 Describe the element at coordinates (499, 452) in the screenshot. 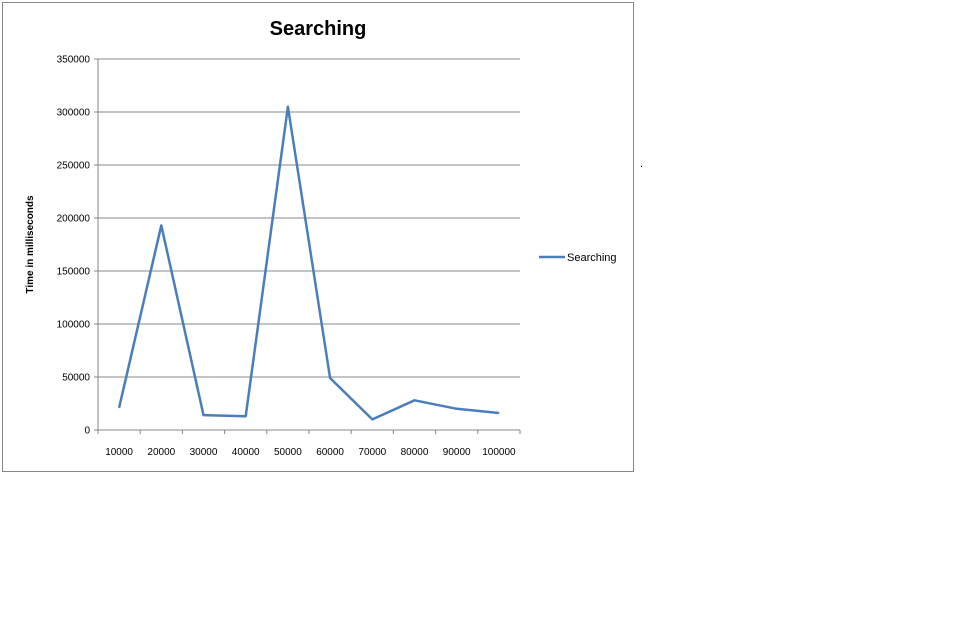

I see `x-tick-label: 100000` at that location.